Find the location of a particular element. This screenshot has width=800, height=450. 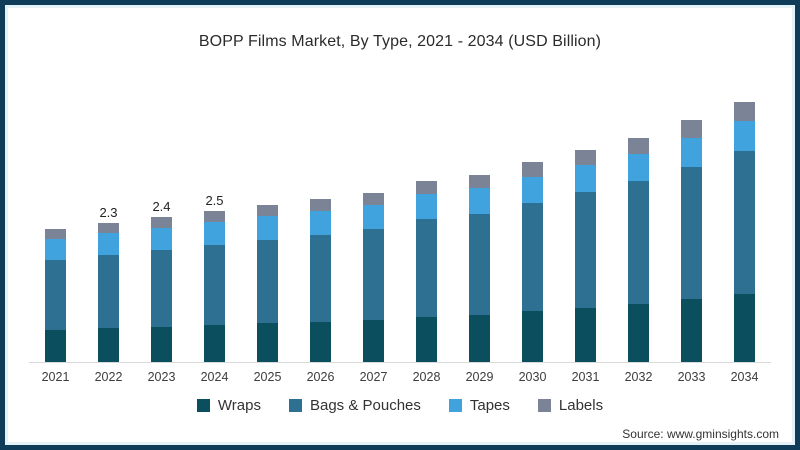

x-axis-label-2022: 2022 is located at coordinates (108, 377).